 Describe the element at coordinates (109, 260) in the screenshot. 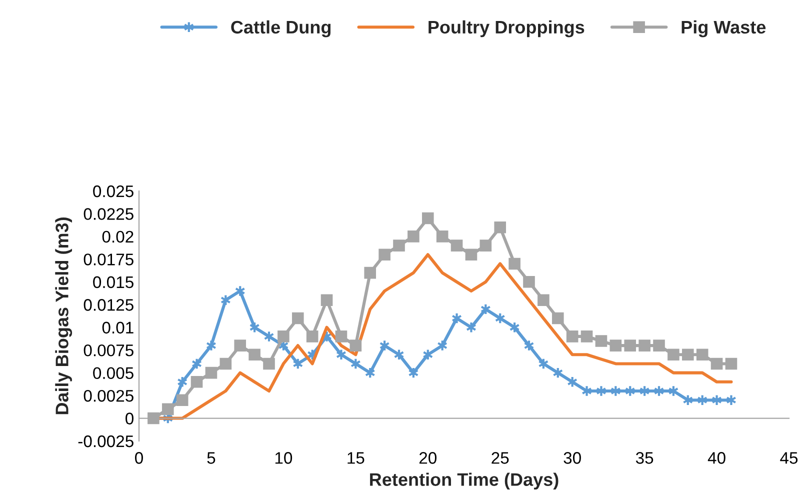

I see `y-tick-label: 0.0175` at that location.